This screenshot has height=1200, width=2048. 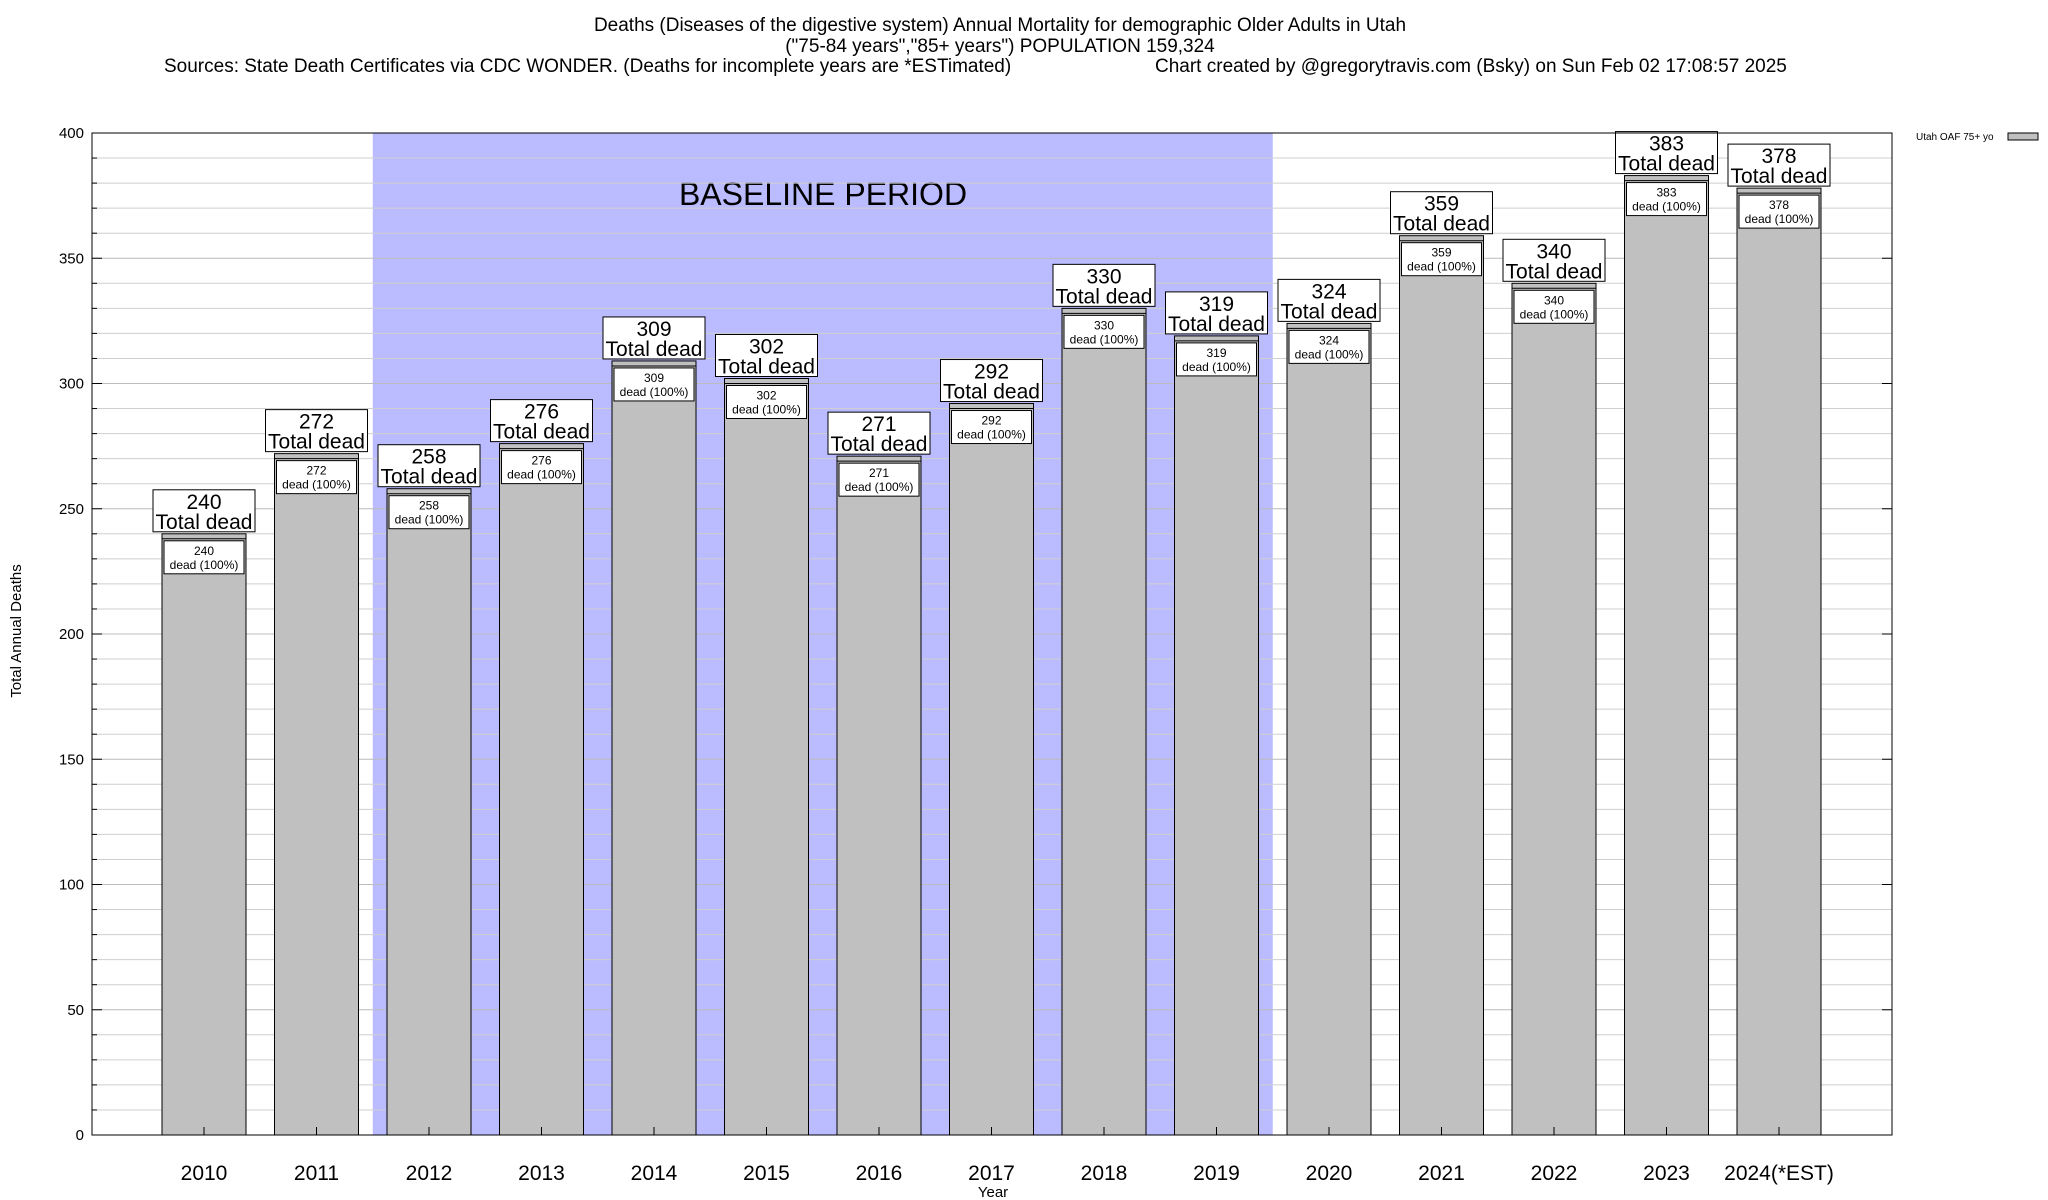 What do you see at coordinates (991, 372) in the screenshot?
I see `top-label-value: 292` at bounding box center [991, 372].